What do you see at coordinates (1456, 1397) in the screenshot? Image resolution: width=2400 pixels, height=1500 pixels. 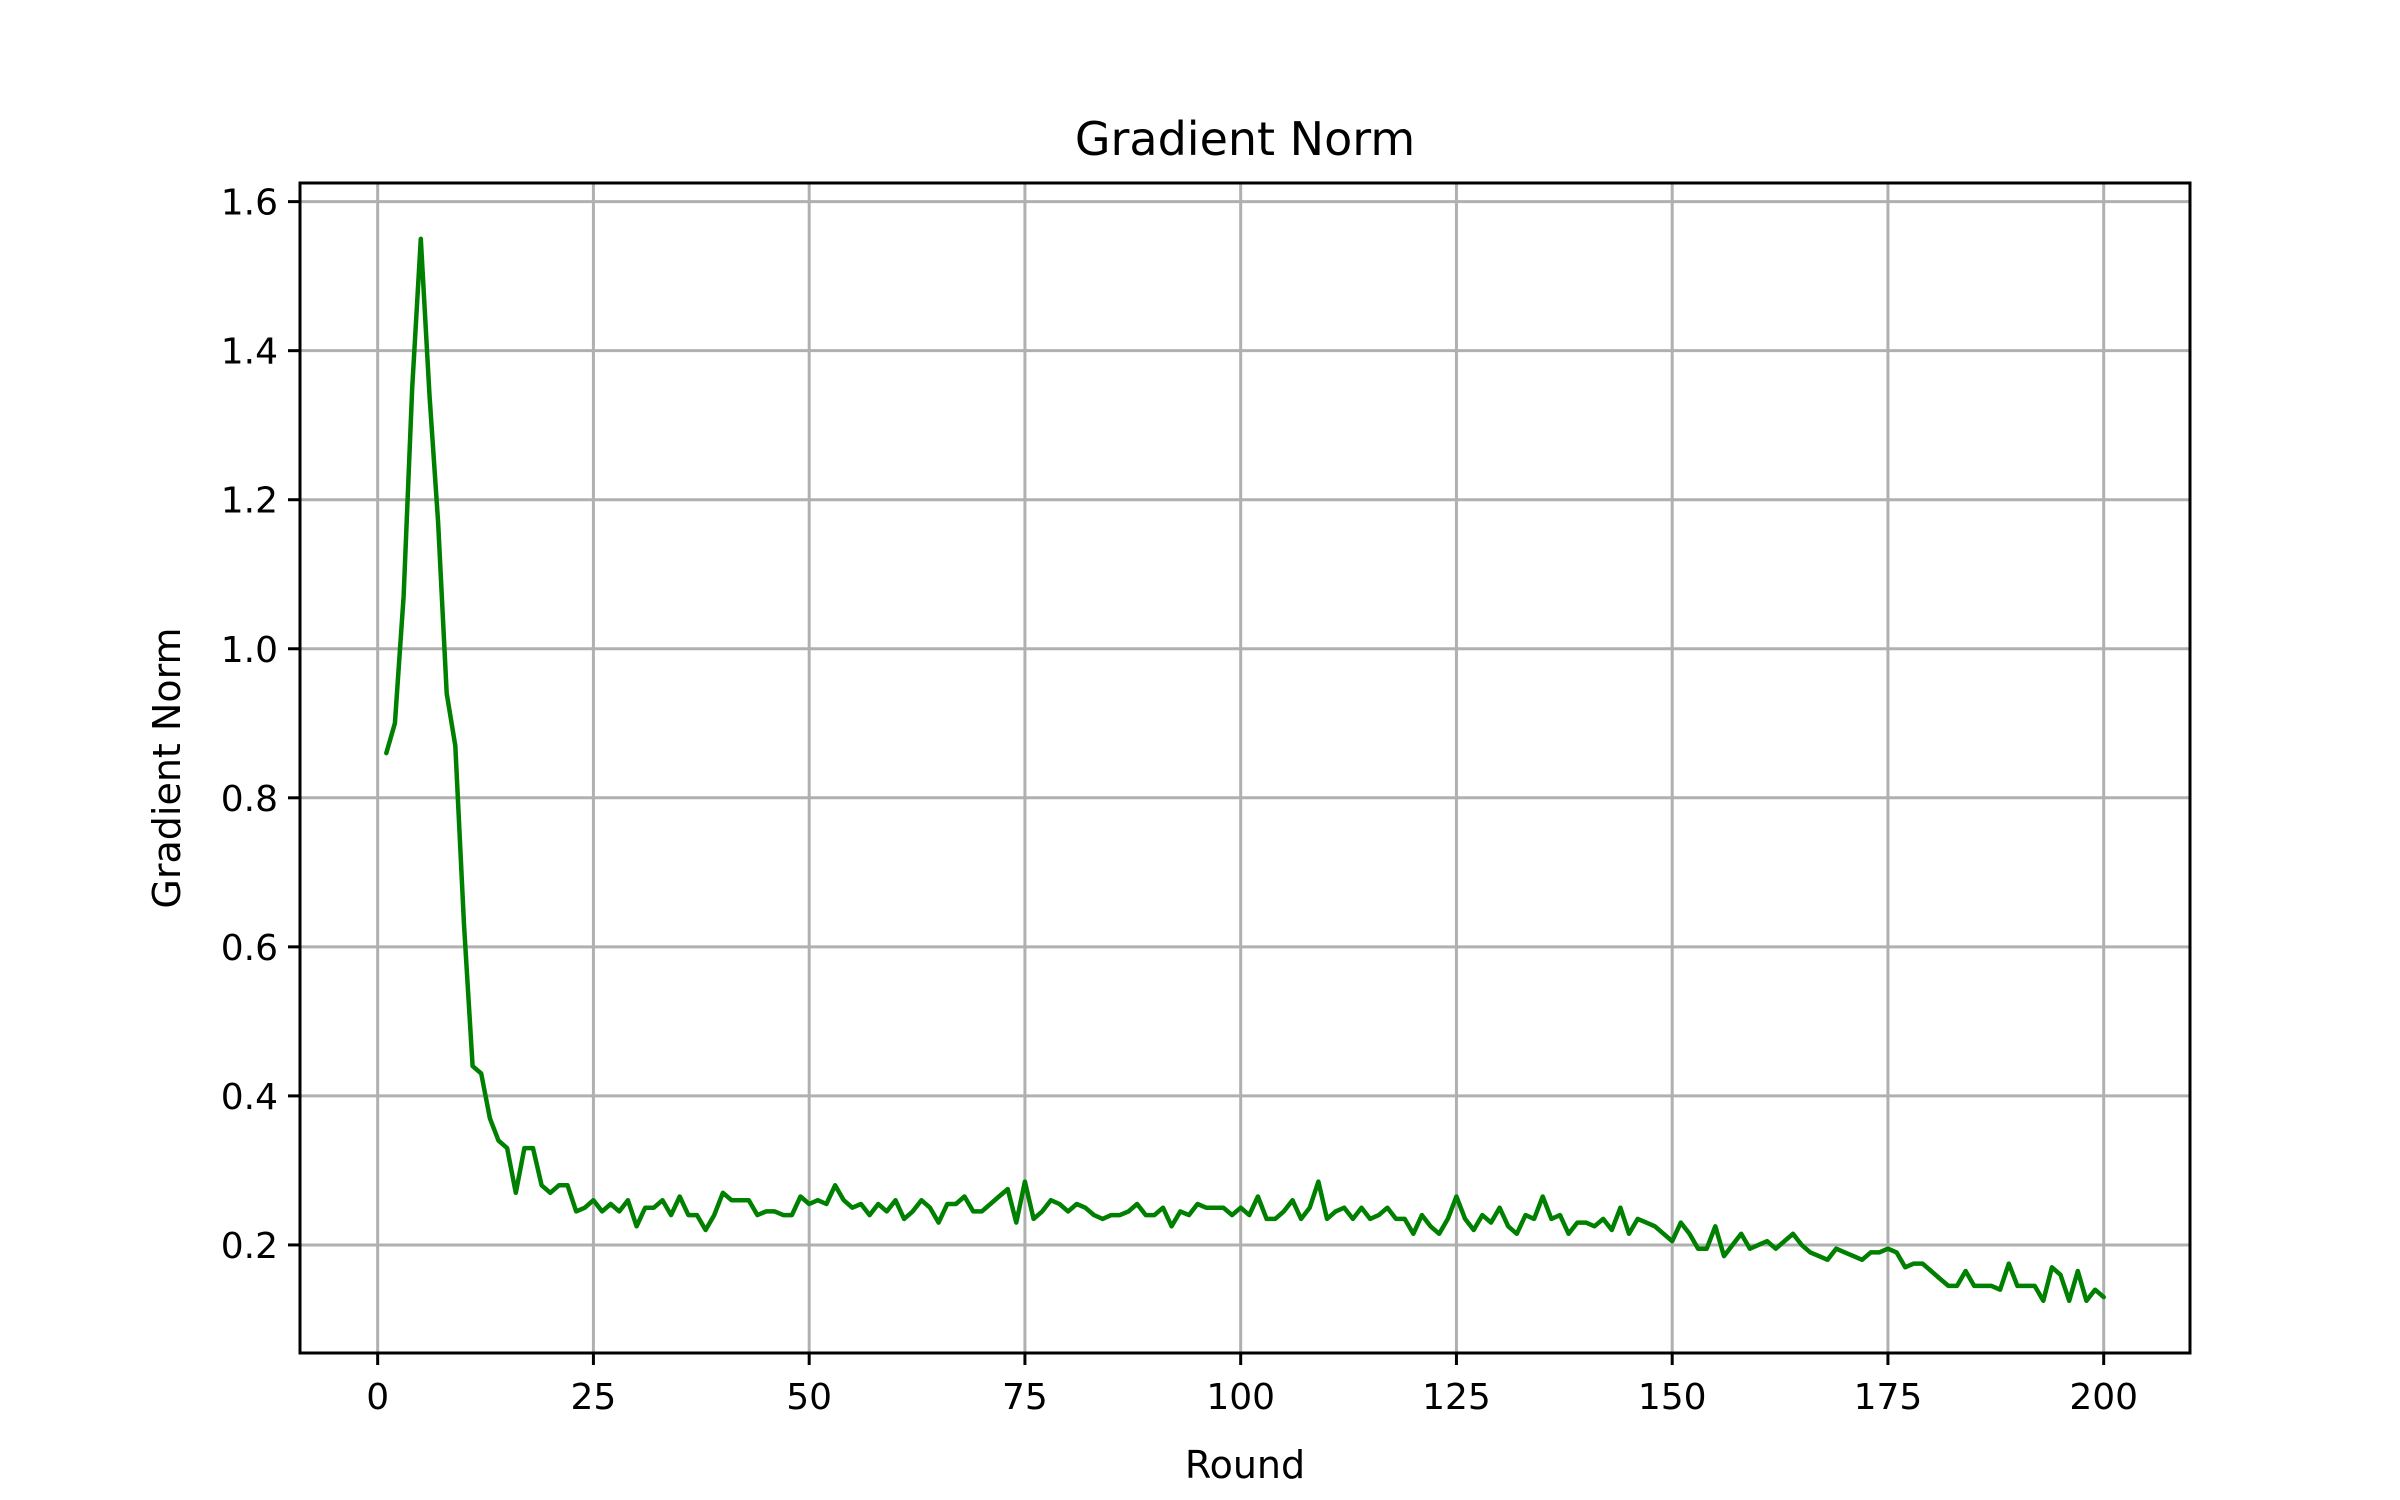 I see `x-tick-label: 125` at bounding box center [1456, 1397].